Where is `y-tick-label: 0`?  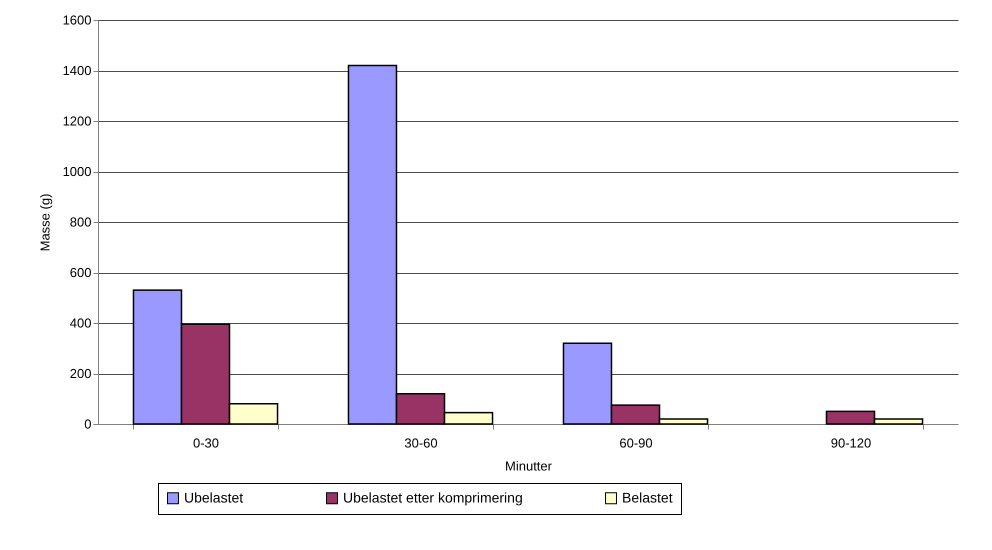 y-tick-label: 0 is located at coordinates (88, 424).